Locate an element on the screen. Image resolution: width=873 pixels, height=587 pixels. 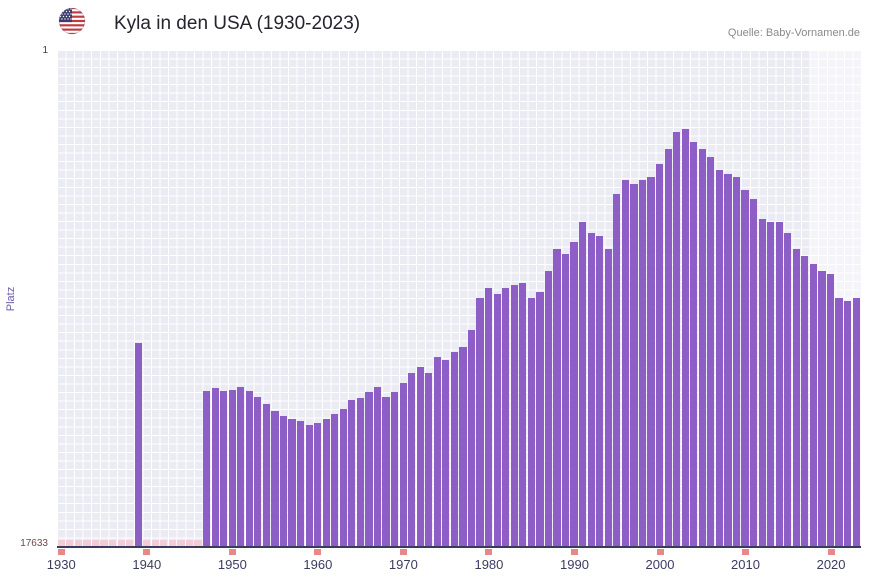
recent-years-band is located at coordinates (835, 298).